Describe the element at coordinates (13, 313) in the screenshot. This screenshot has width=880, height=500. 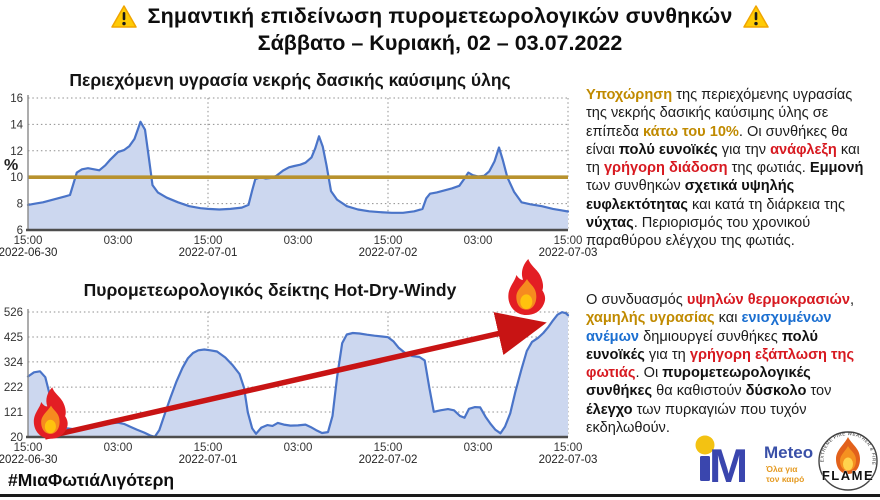
I see `svg-text: 526` at that location.